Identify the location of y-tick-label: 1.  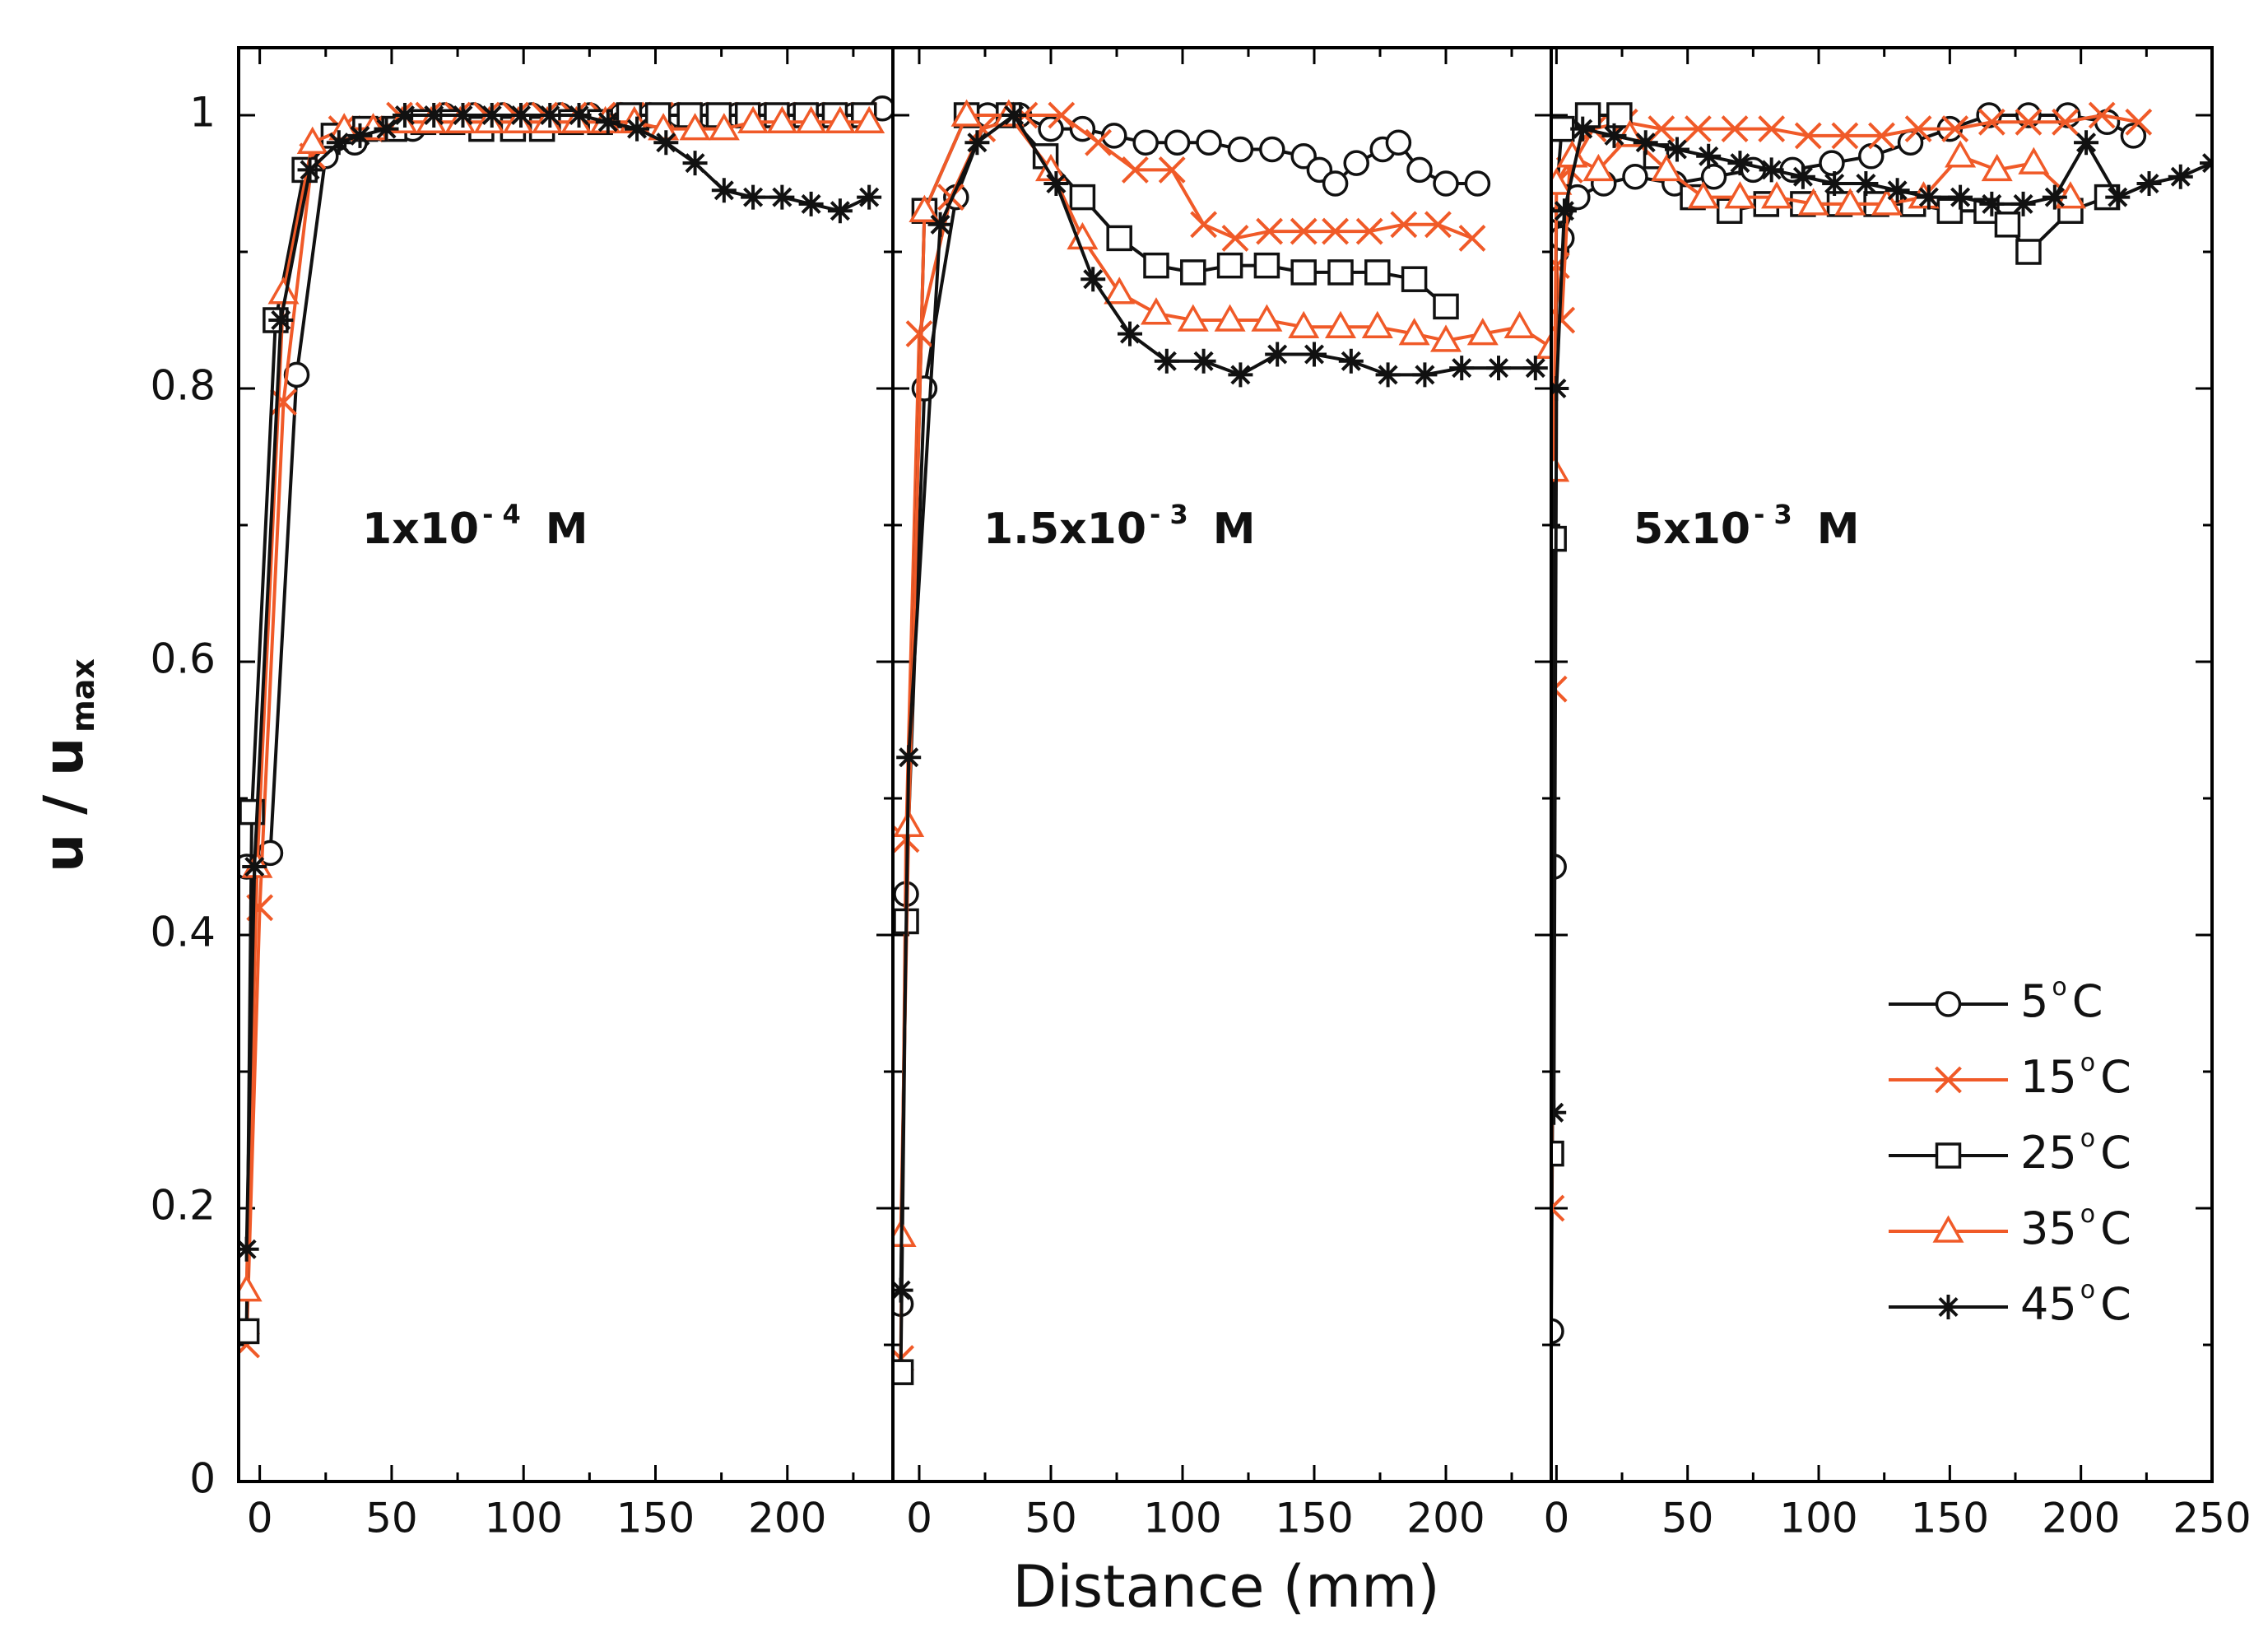
(202, 113).